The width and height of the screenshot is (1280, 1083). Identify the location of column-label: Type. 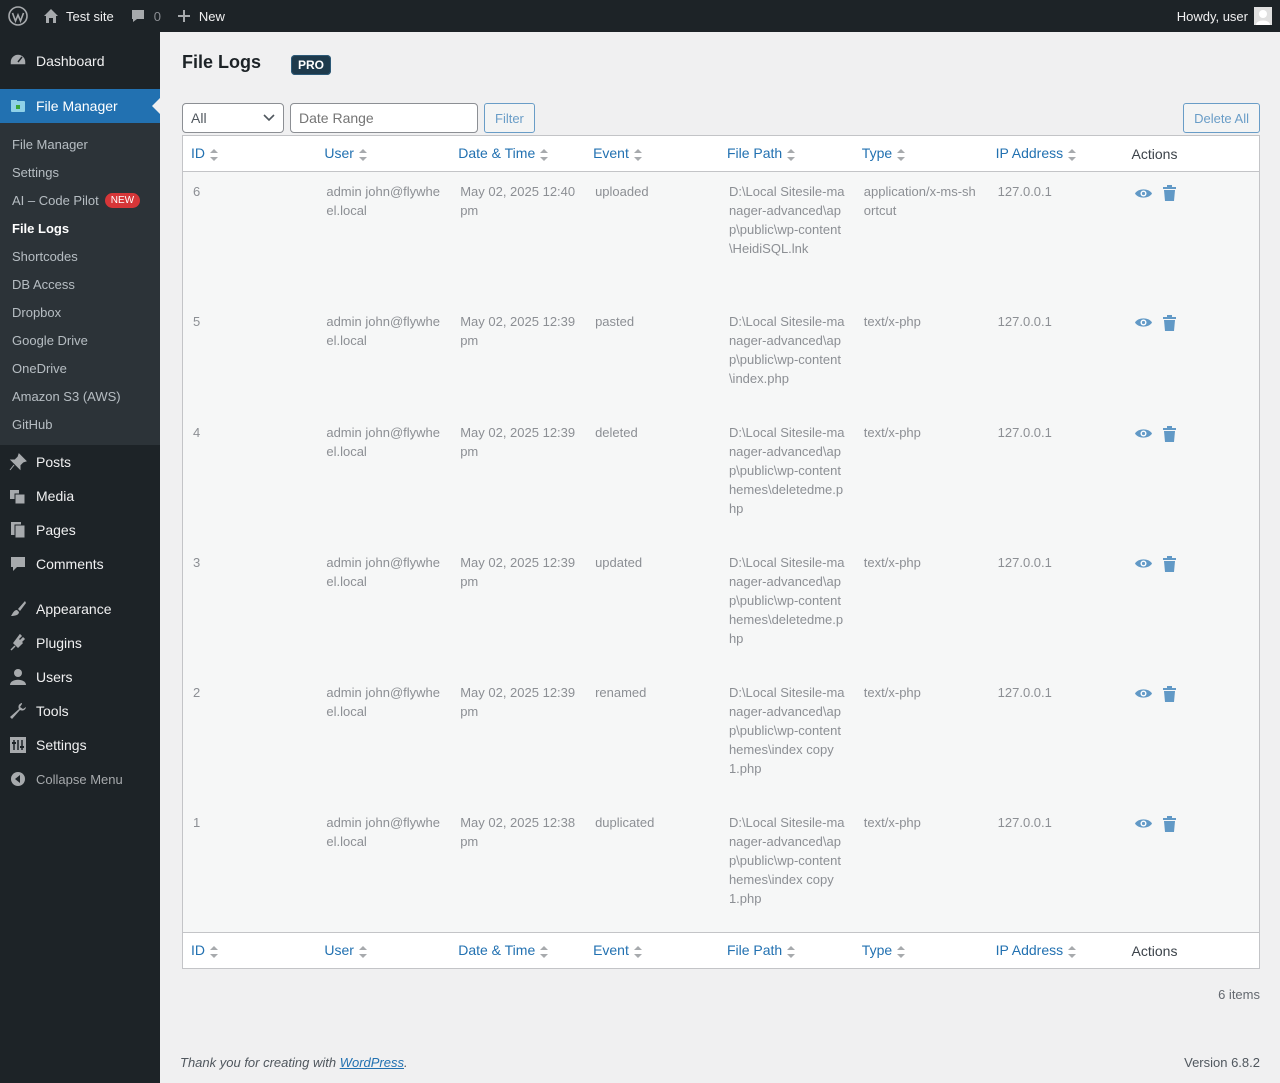
(877, 153).